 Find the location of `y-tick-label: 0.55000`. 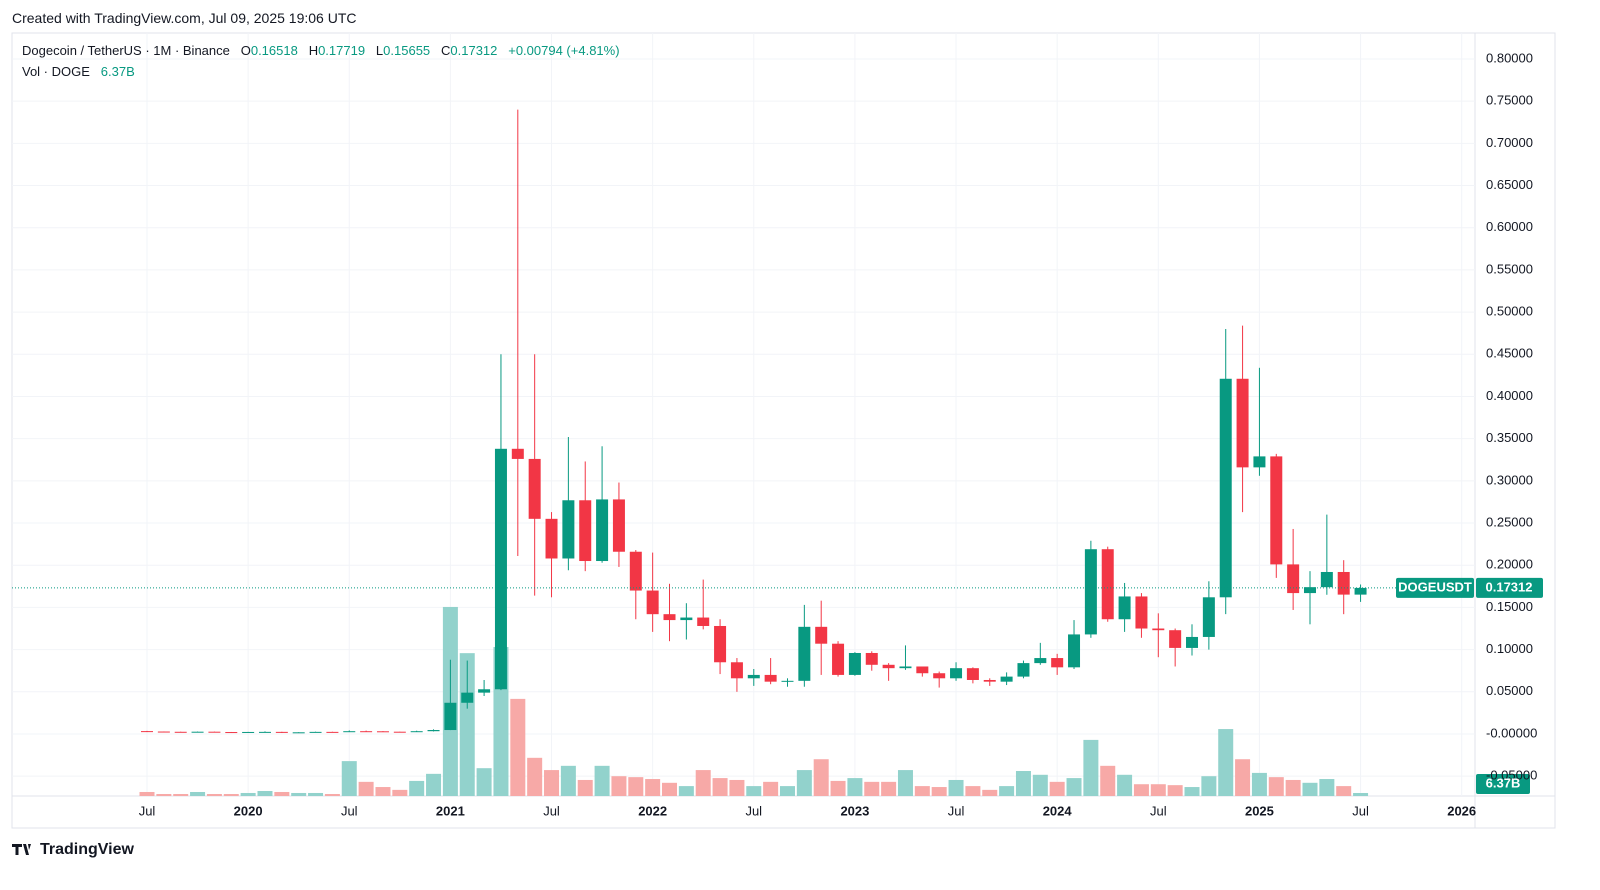

y-tick-label: 0.55000 is located at coordinates (1509, 268).